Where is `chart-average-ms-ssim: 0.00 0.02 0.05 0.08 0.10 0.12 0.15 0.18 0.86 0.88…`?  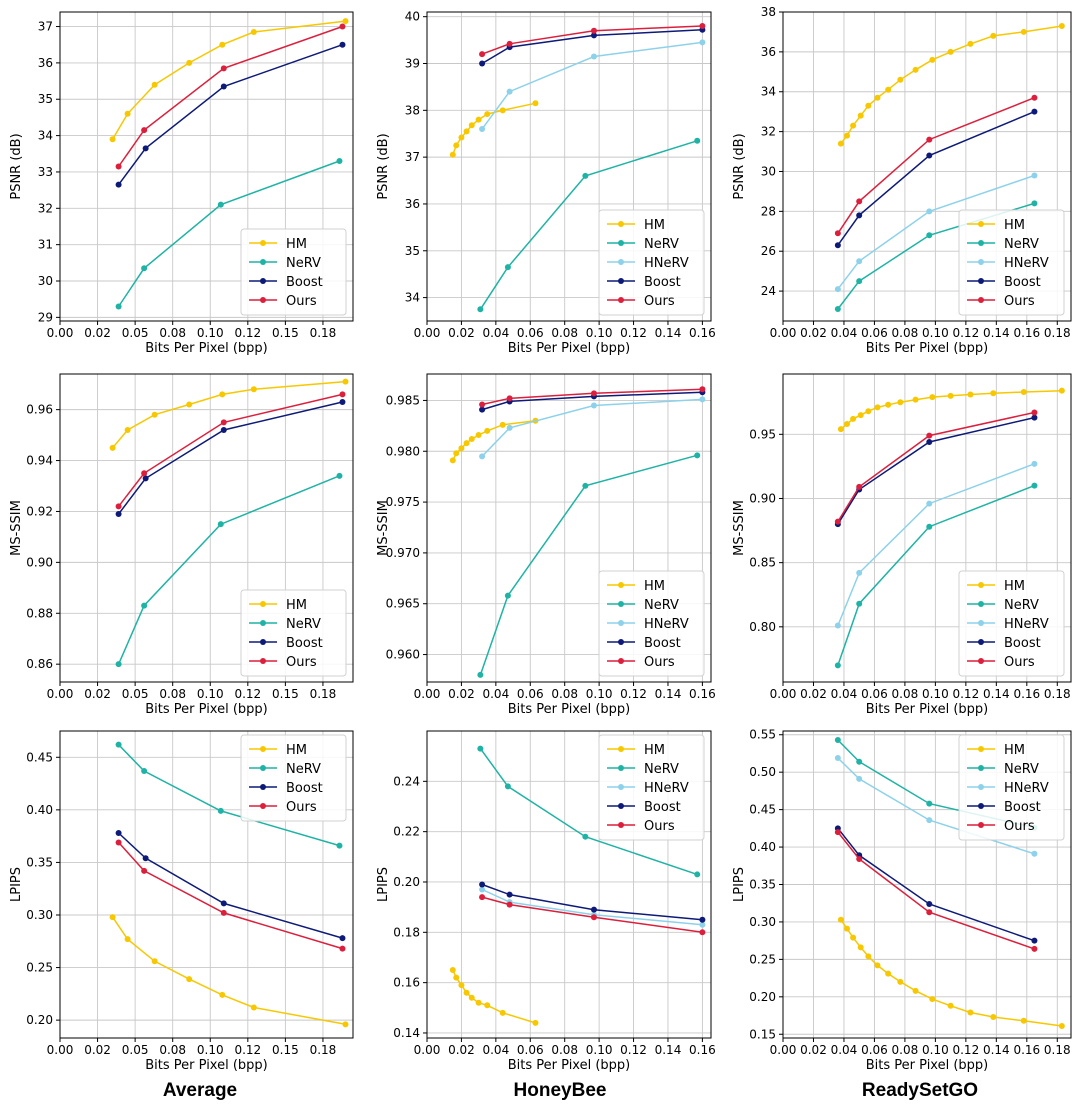 chart-average-ms-ssim: 0.00 0.02 0.05 0.08 0.10 0.12 0.15 0.18 0.86 0.88… is located at coordinates (181, 545).